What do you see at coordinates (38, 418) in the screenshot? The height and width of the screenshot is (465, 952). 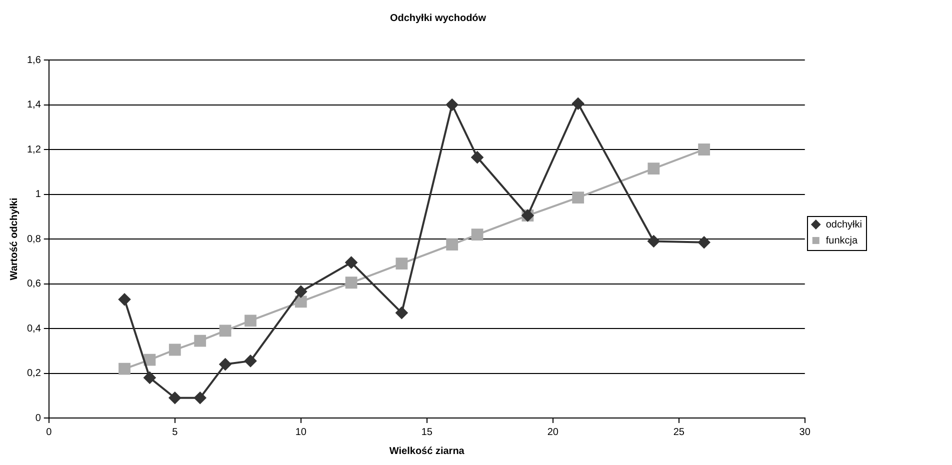 I see `y-tick-label: 0` at bounding box center [38, 418].